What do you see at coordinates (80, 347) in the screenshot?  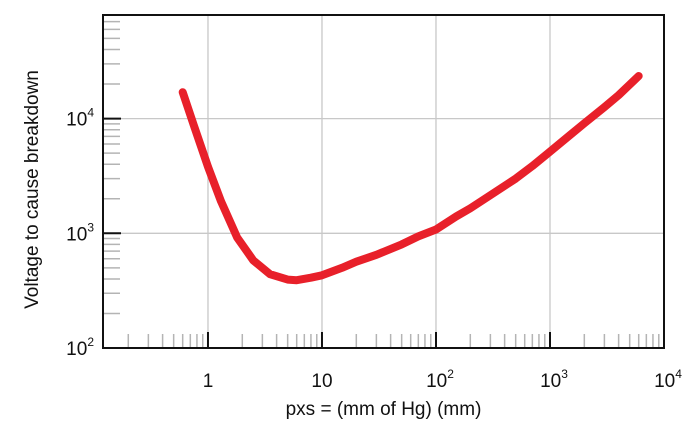 I see `y-tick-label: 10²` at bounding box center [80, 347].